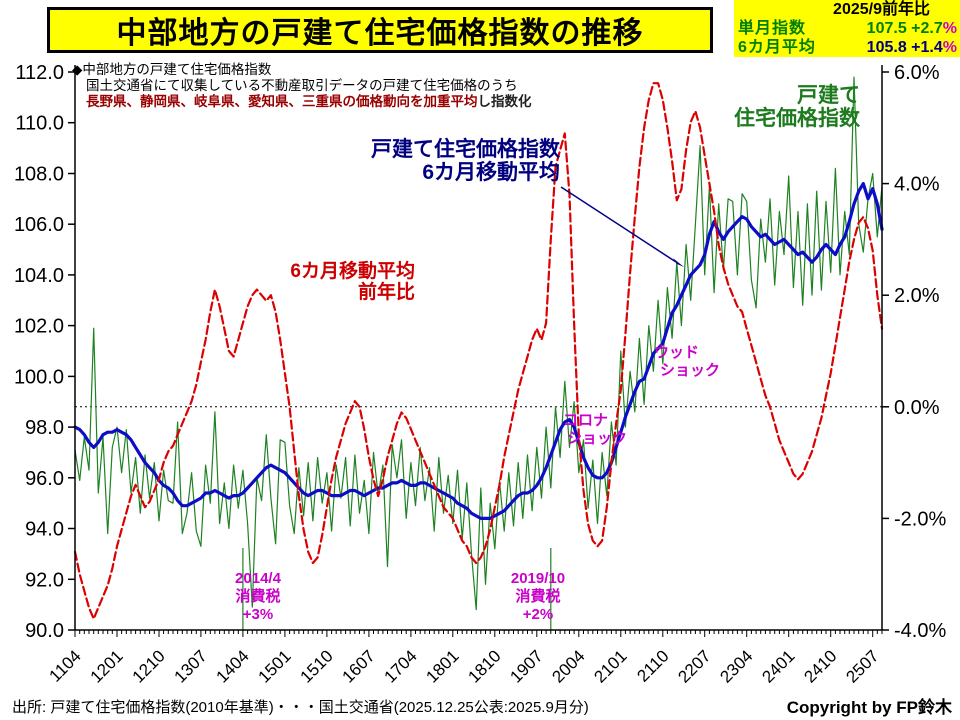 This screenshot has height=720, width=960. I want to click on svg-text: 2401, so click(778, 666).